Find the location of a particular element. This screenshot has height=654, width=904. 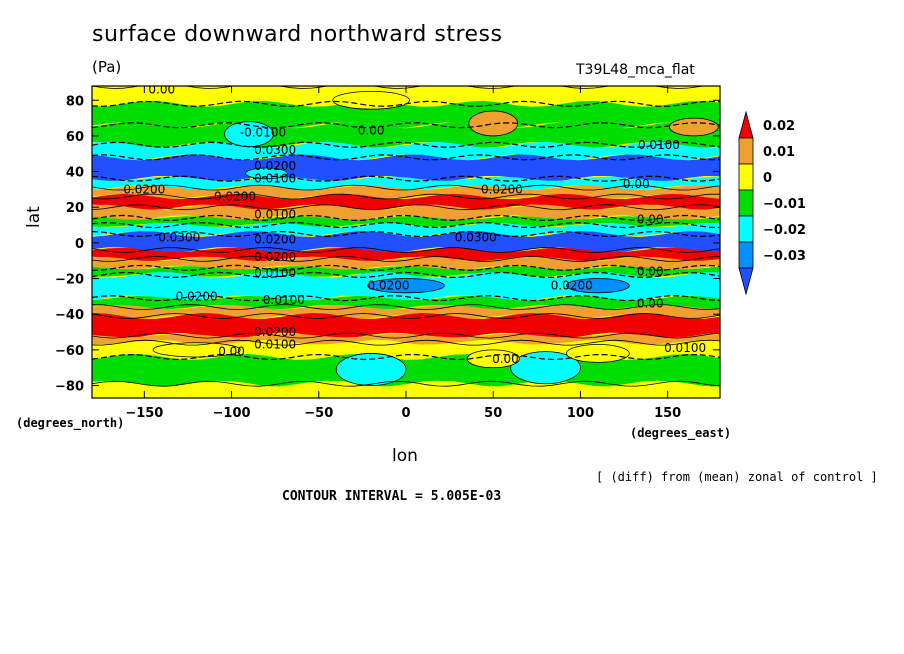

contour-label-16: 0.0200 is located at coordinates (275, 257).